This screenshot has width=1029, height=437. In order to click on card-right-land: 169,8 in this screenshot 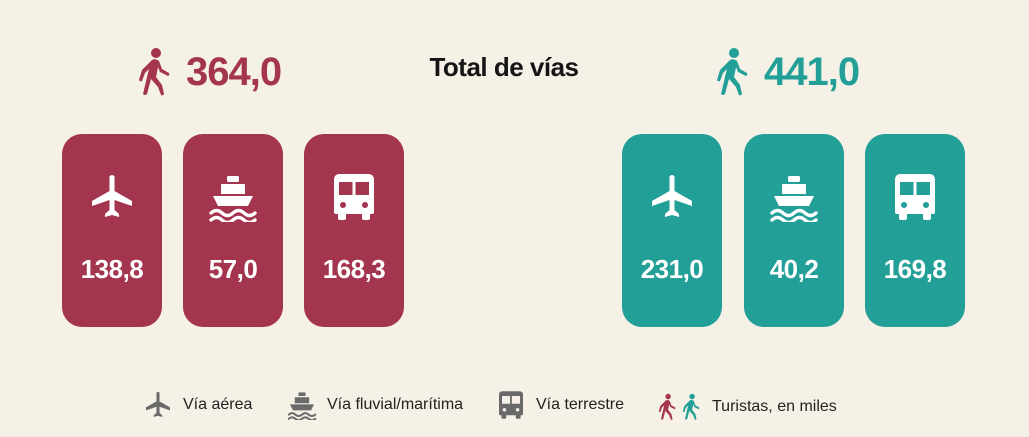, I will do `click(915, 230)`.